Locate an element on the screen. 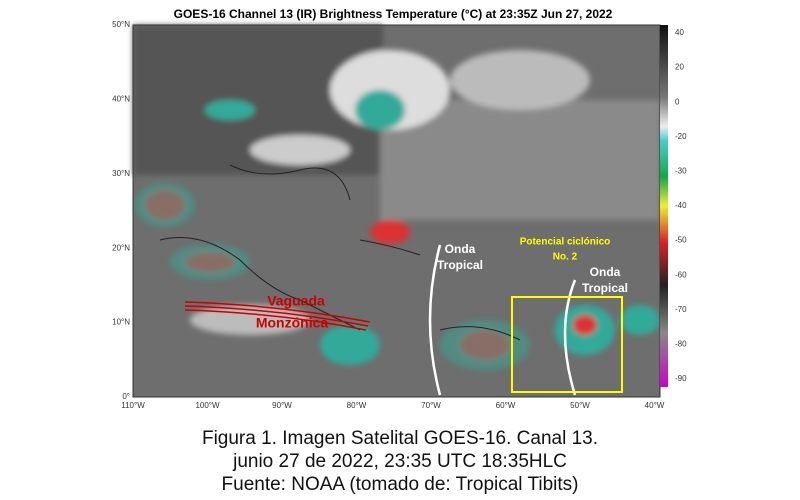 Image resolution: width=800 pixels, height=500 pixels. colorbar-tick-label: 0 is located at coordinates (677, 101).